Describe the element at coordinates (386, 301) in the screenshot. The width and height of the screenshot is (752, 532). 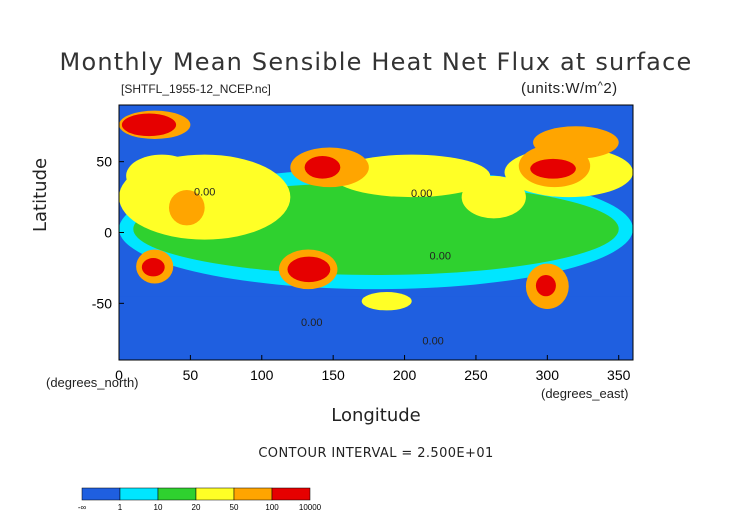
I see `patch-south-pacific` at that location.